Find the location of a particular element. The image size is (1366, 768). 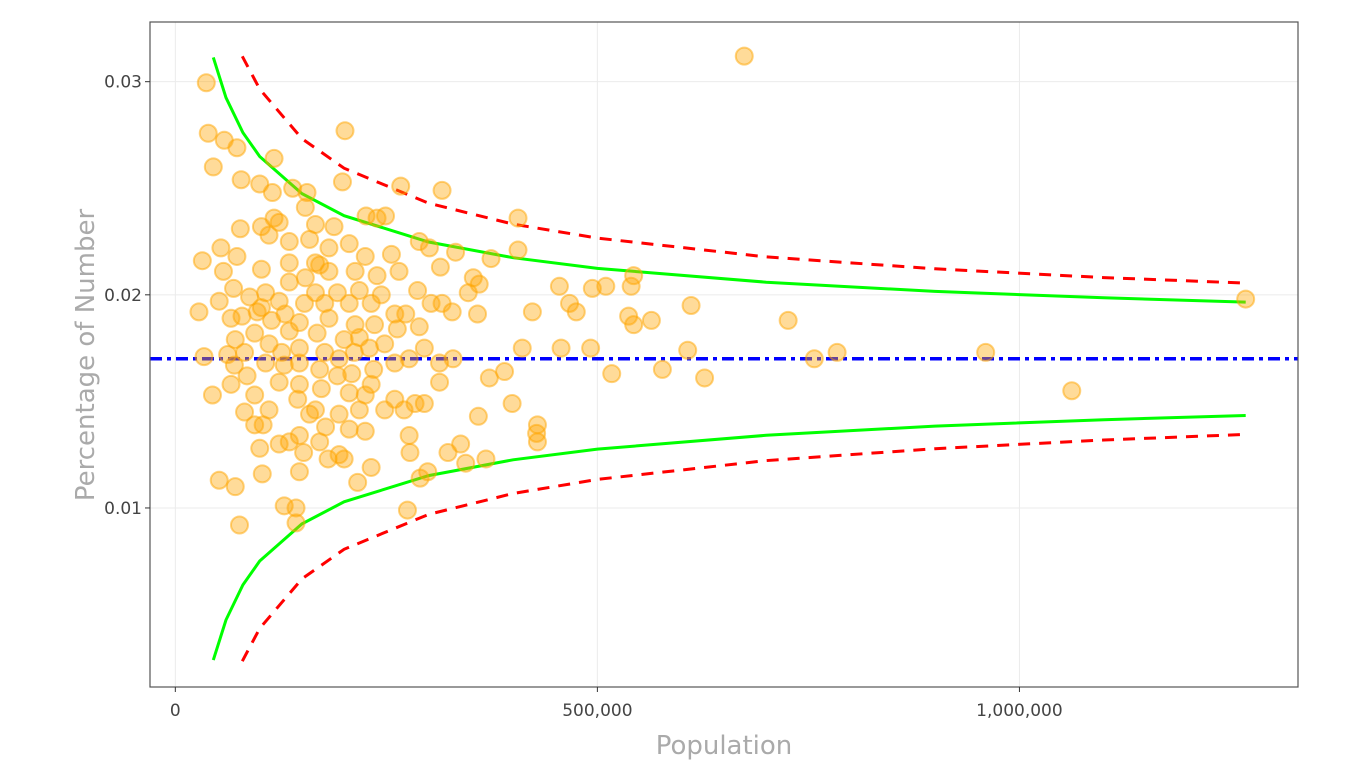

x-tick-label: 500,000 is located at coordinates (597, 711).